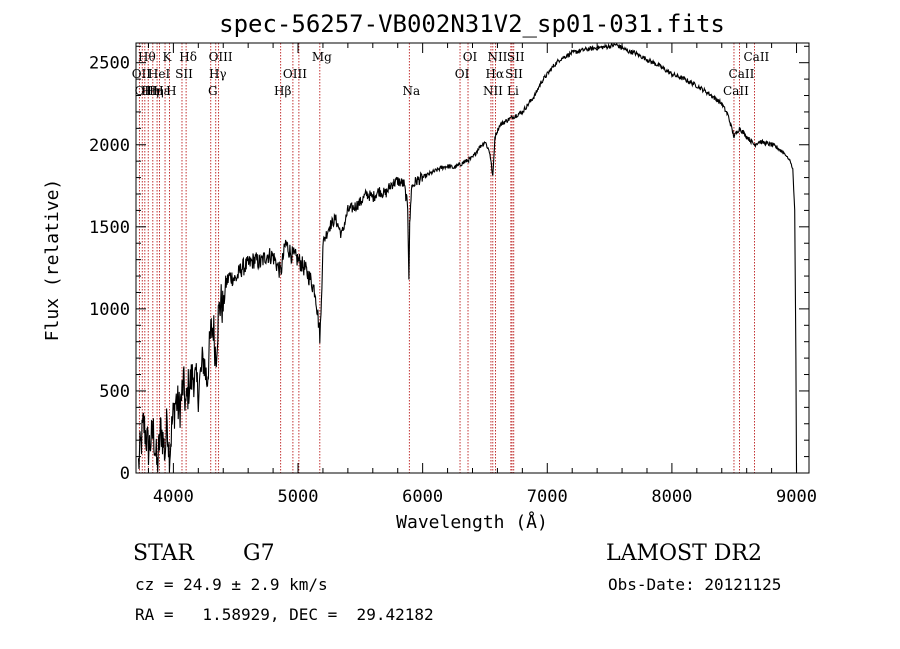  What do you see at coordinates (188, 57) in the screenshot?
I see `marker-label: Hδ` at bounding box center [188, 57].